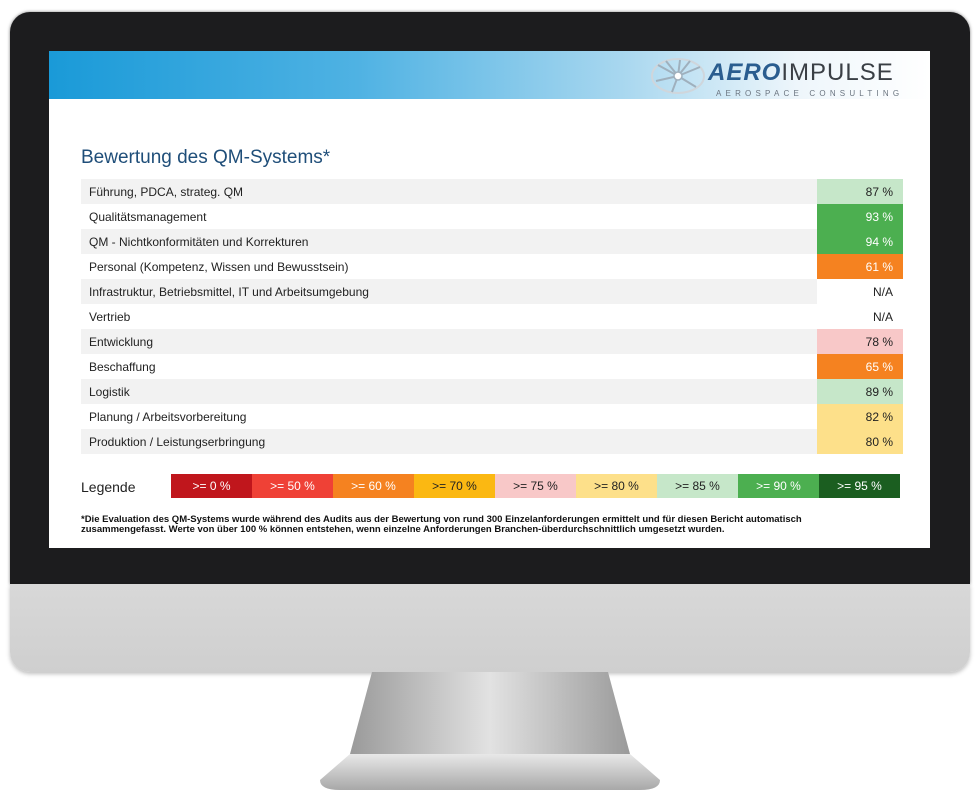  Describe the element at coordinates (860, 266) in the screenshot. I see `row-score: 61 %` at that location.